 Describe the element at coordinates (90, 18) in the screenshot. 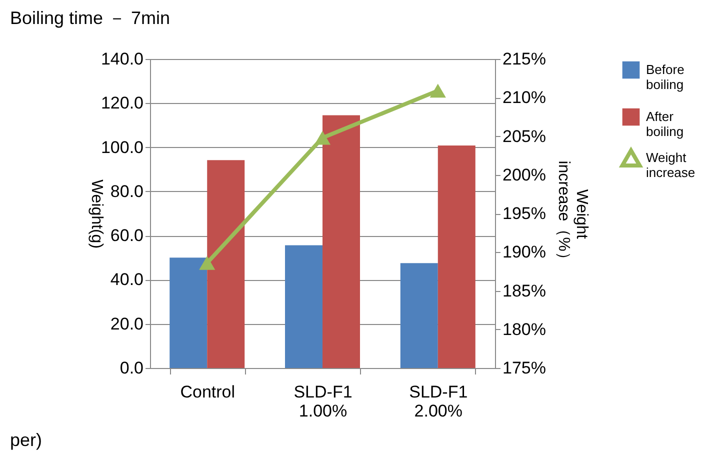

I see `chart-title: Boiling time － 7min` at that location.